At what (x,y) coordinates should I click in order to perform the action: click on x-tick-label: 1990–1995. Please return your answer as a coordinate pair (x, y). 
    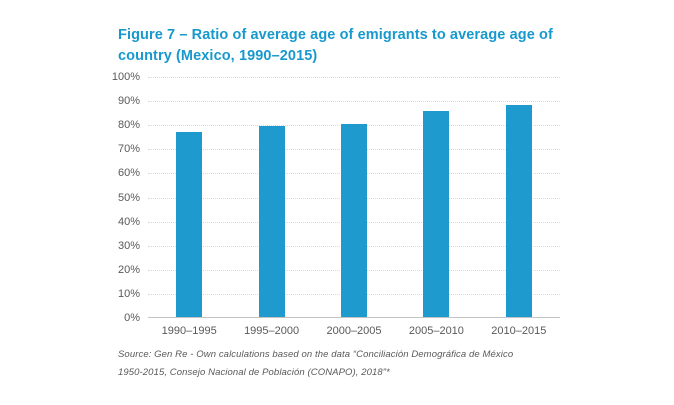
    Looking at the image, I should click on (189, 331).